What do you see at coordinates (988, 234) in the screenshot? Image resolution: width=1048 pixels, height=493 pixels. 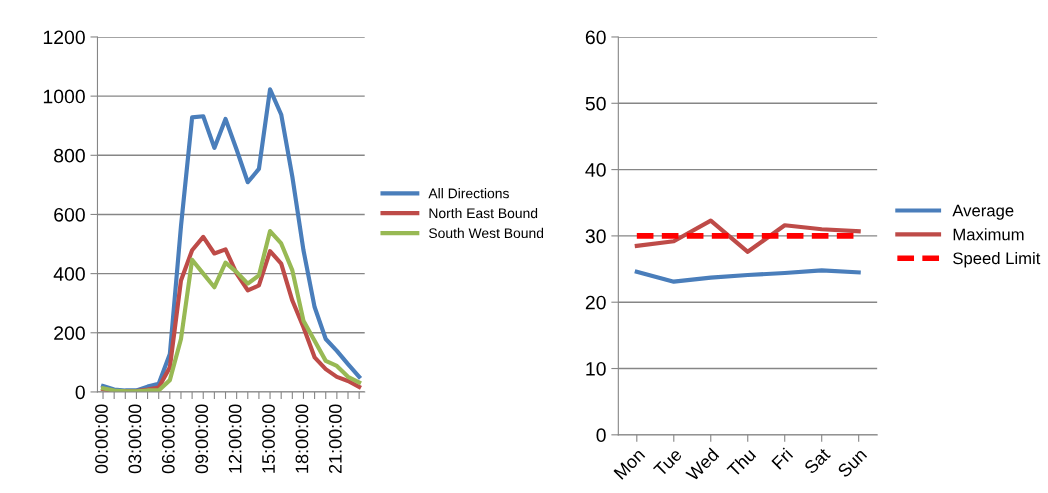 I see `legend-label: Maximum` at bounding box center [988, 234].